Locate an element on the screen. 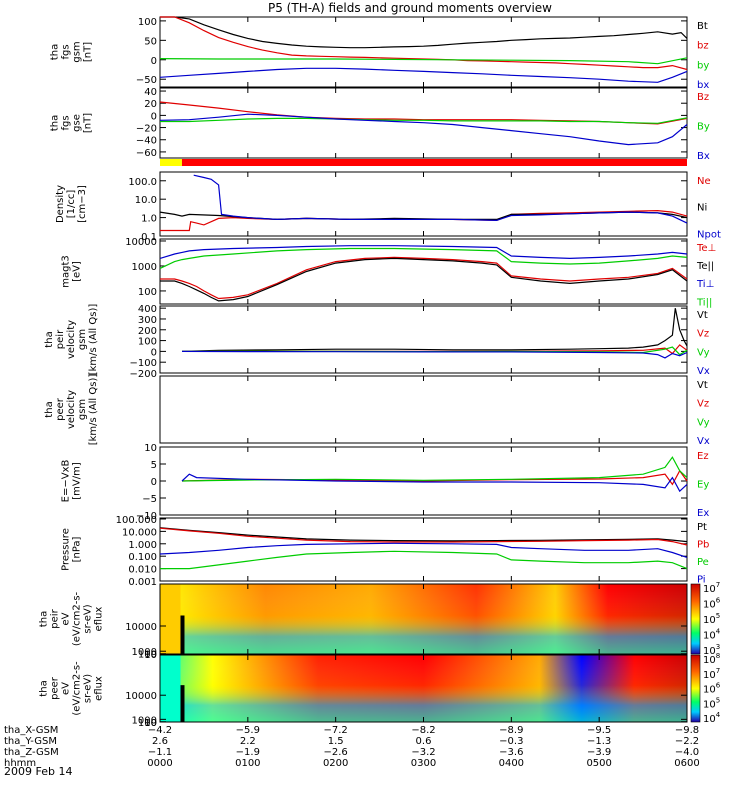 Image resolution: width=750 pixels, height=800 pixels. y-axis-label-line: sr-eV) is located at coordinates (88, 688).